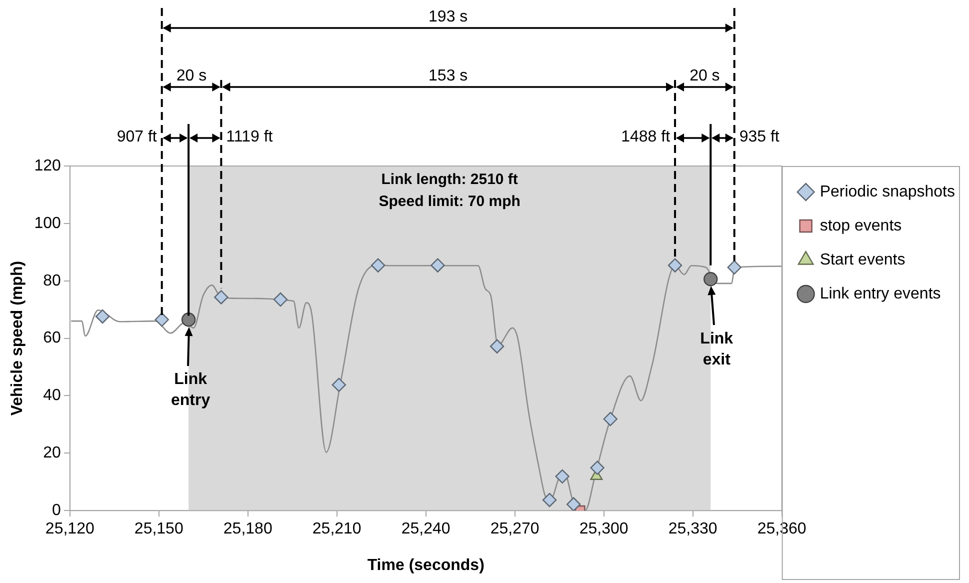 This screenshot has width=969, height=583. I want to click on y-tick-label: 0, so click(56, 511).